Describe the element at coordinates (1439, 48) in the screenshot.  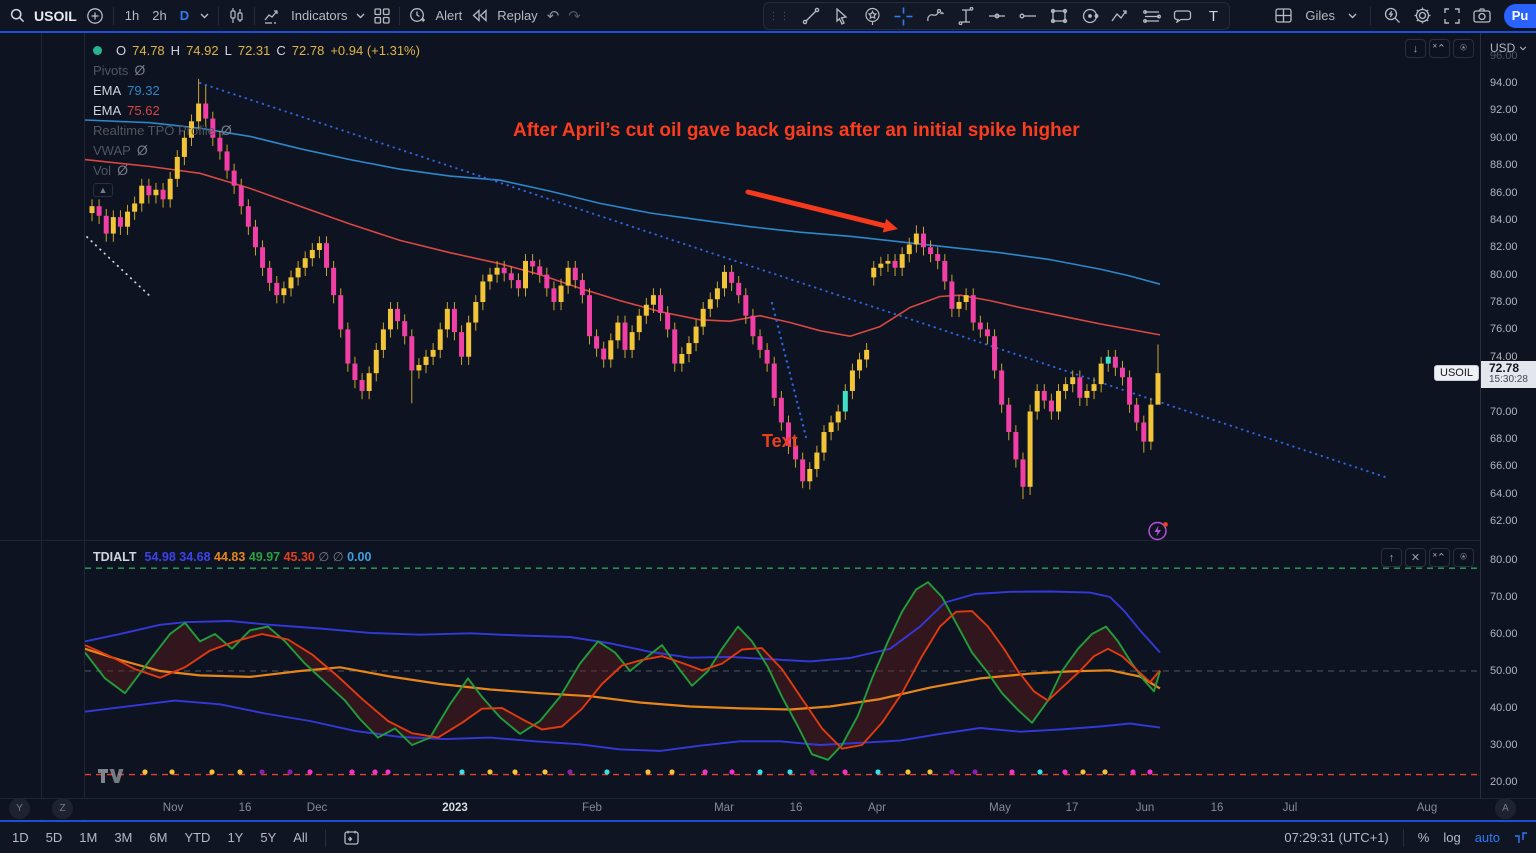
I see `pane-collapse-button: ˟⌃` at that location.